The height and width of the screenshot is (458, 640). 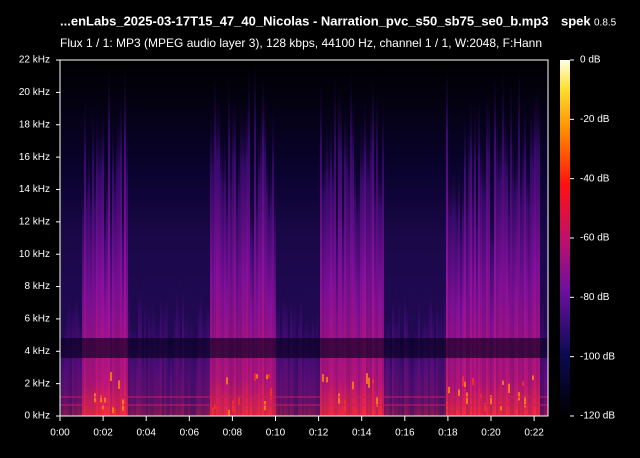 I want to click on y-tick-label: 16 kHz, so click(x=34, y=157).